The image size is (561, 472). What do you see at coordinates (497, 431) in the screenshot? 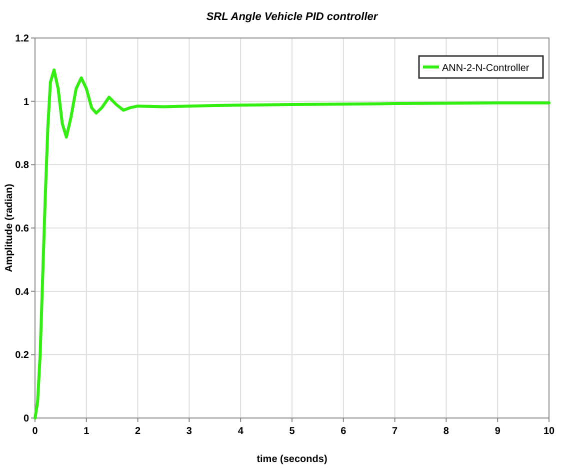
I see `x-tick-label: 9` at bounding box center [497, 431].